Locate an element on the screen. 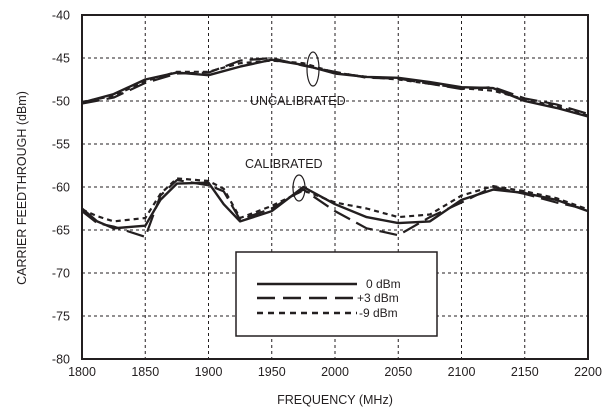 Image resolution: width=611 pixels, height=414 pixels. y-tick-label: -80 is located at coordinates (61, 360).